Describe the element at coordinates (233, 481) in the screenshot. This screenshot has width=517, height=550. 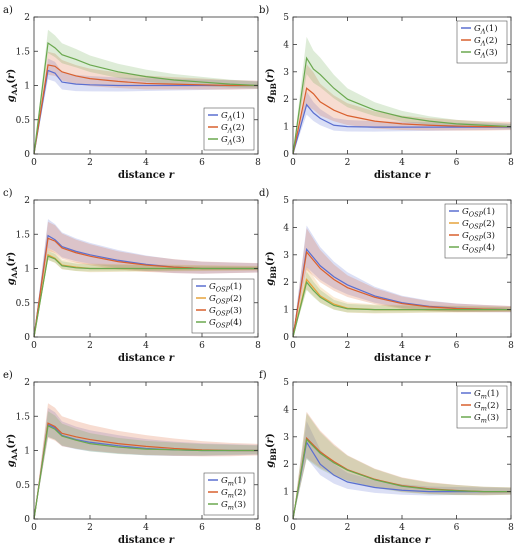
I see `legend-label: Gm(1)` at that location.